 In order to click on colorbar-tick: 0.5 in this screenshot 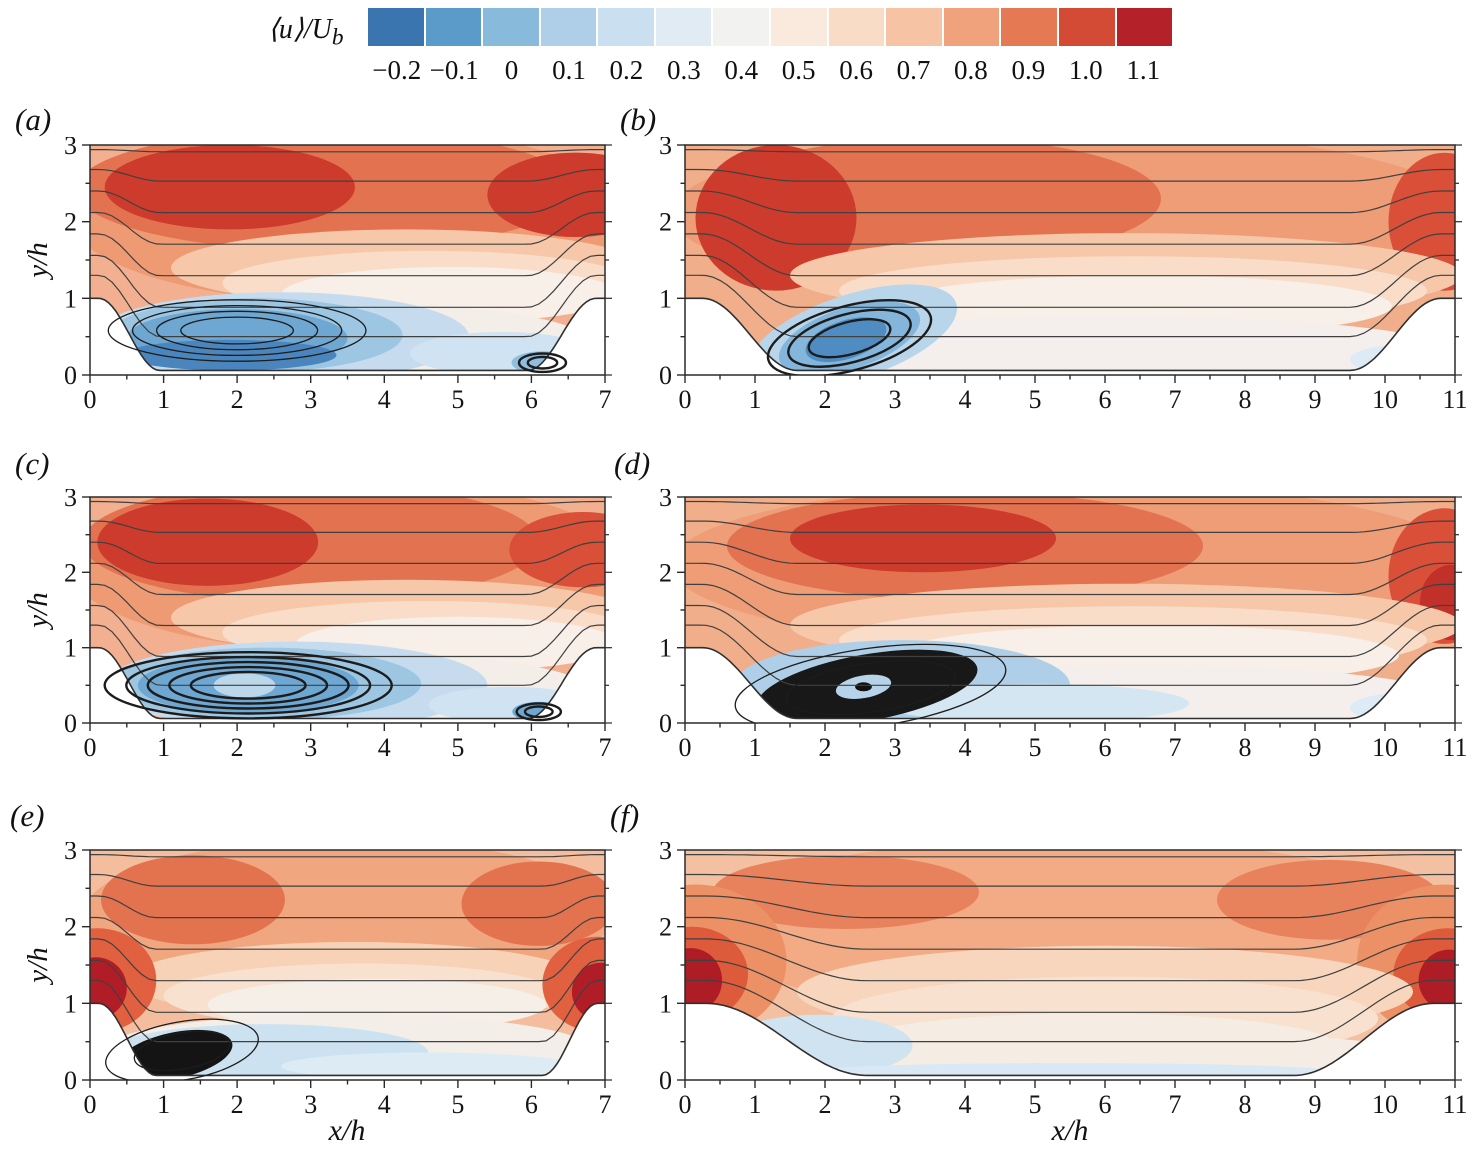, I will do `click(798, 70)`.